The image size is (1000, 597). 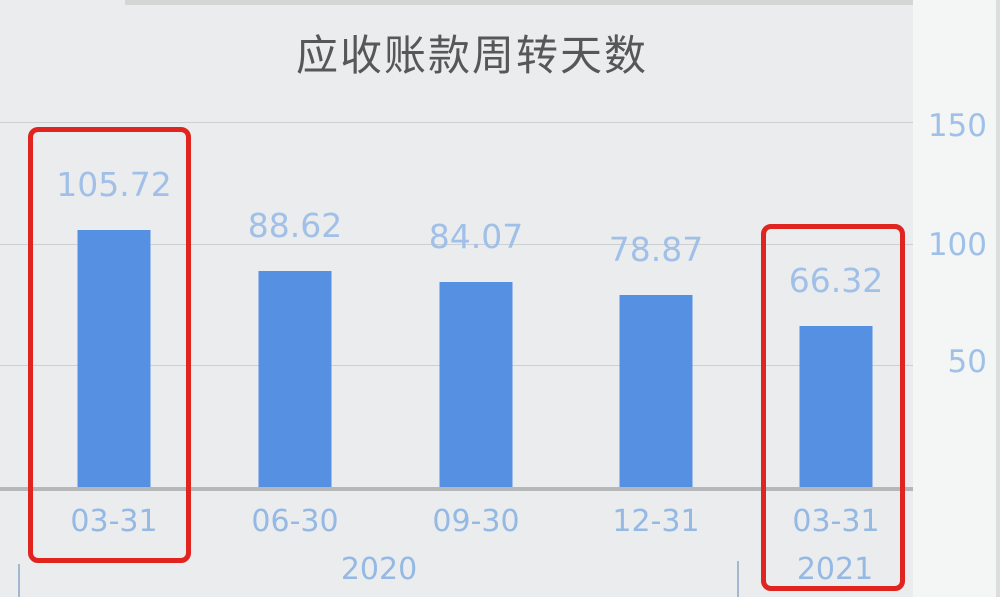 I want to click on chart-title: 应收账款周转天数, so click(x=472, y=55).